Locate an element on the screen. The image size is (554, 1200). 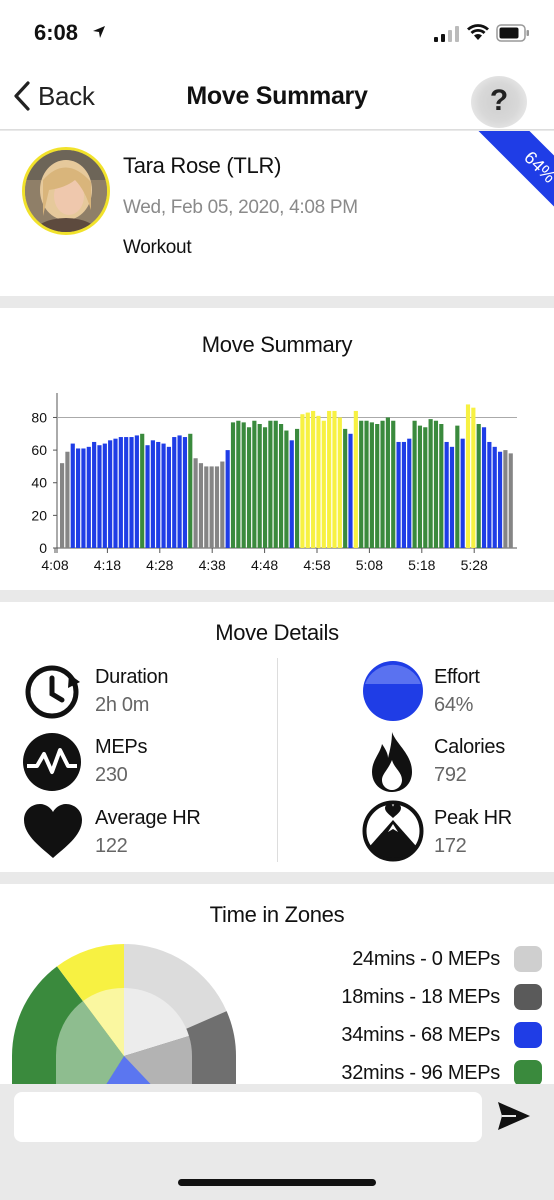
y-tick-label: 40 is located at coordinates (39, 483).